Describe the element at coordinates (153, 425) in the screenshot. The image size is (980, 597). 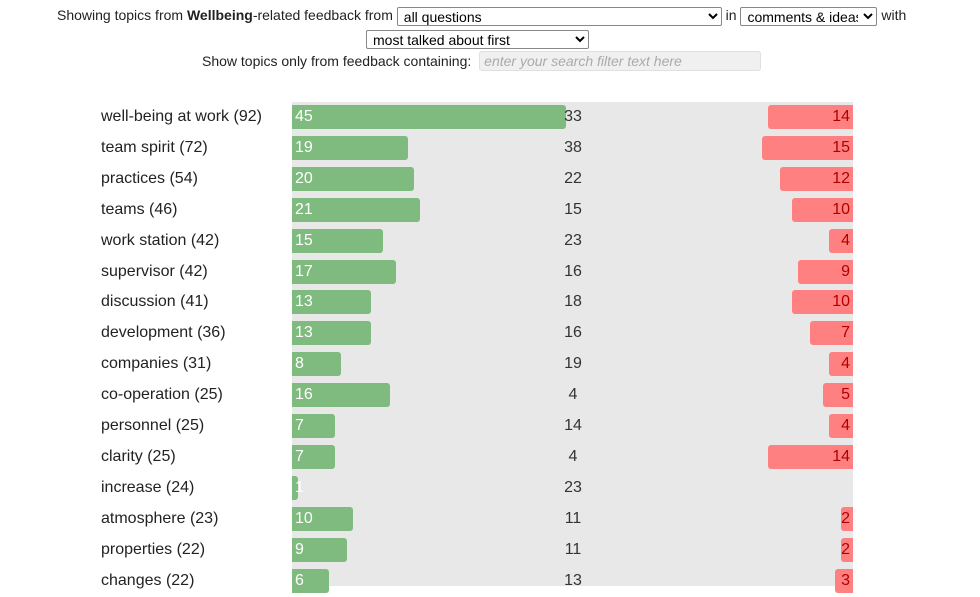
I see `topic-label: personnel (25)` at that location.